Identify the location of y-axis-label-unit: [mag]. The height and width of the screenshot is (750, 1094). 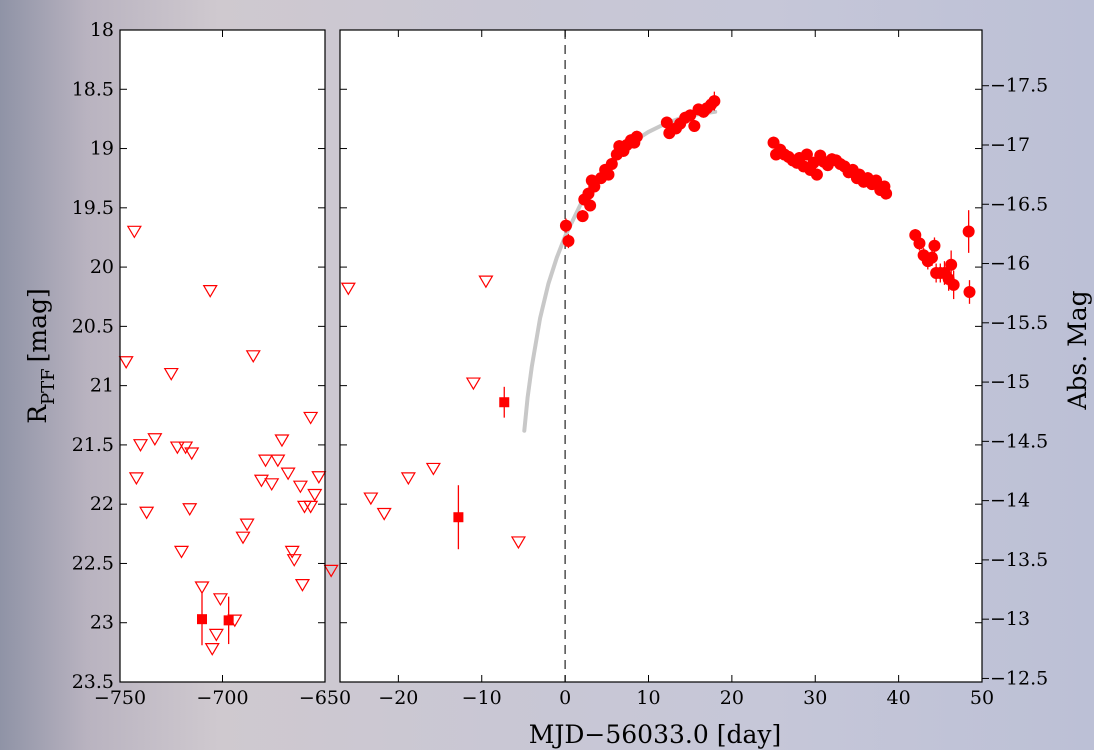
(37, 325).